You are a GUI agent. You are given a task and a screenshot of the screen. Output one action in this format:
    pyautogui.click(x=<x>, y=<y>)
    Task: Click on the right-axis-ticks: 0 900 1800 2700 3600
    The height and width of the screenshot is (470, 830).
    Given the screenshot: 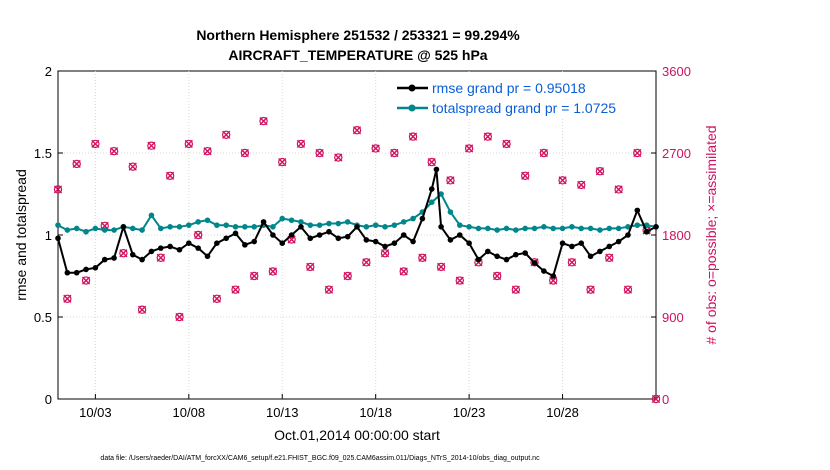 What is the action you would take?
    pyautogui.click(x=671, y=235)
    